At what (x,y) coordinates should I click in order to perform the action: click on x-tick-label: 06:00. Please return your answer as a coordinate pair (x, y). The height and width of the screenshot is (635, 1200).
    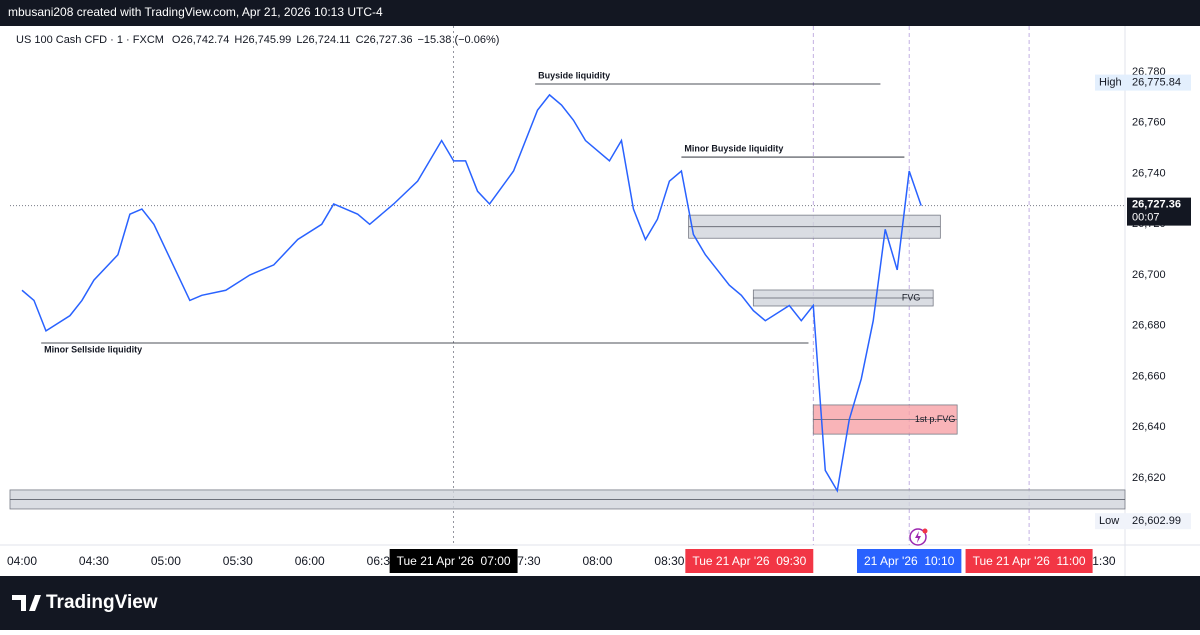
    Looking at the image, I should click on (310, 561).